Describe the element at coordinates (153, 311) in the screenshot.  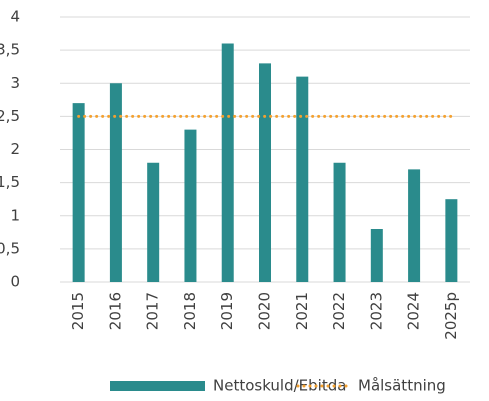
I see `x-tick-label: 2017` at that location.